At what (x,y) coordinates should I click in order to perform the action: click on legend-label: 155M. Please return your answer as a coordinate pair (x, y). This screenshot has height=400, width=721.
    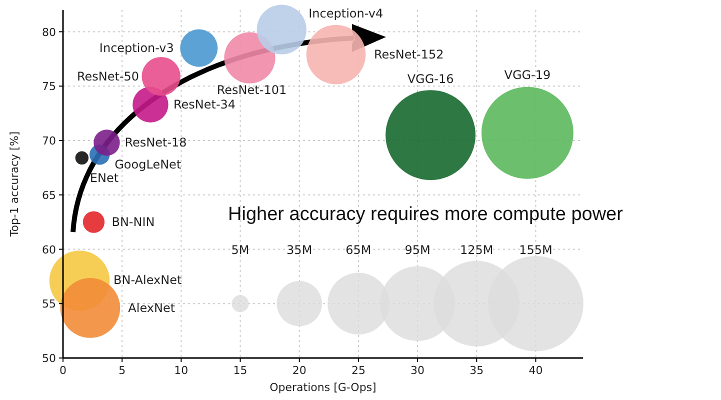
    Looking at the image, I should click on (535, 250).